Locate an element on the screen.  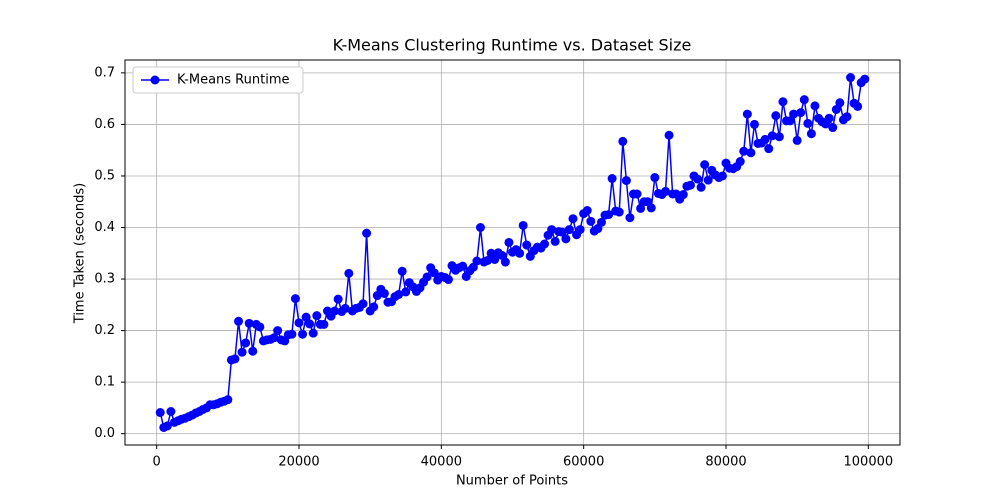
x-axis-label: Number of Points is located at coordinates (512, 481).